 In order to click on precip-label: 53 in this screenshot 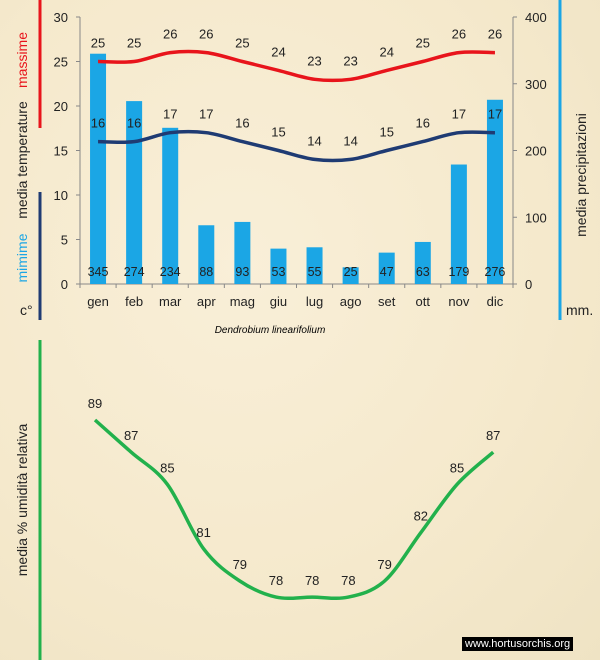, I will do `click(279, 272)`.